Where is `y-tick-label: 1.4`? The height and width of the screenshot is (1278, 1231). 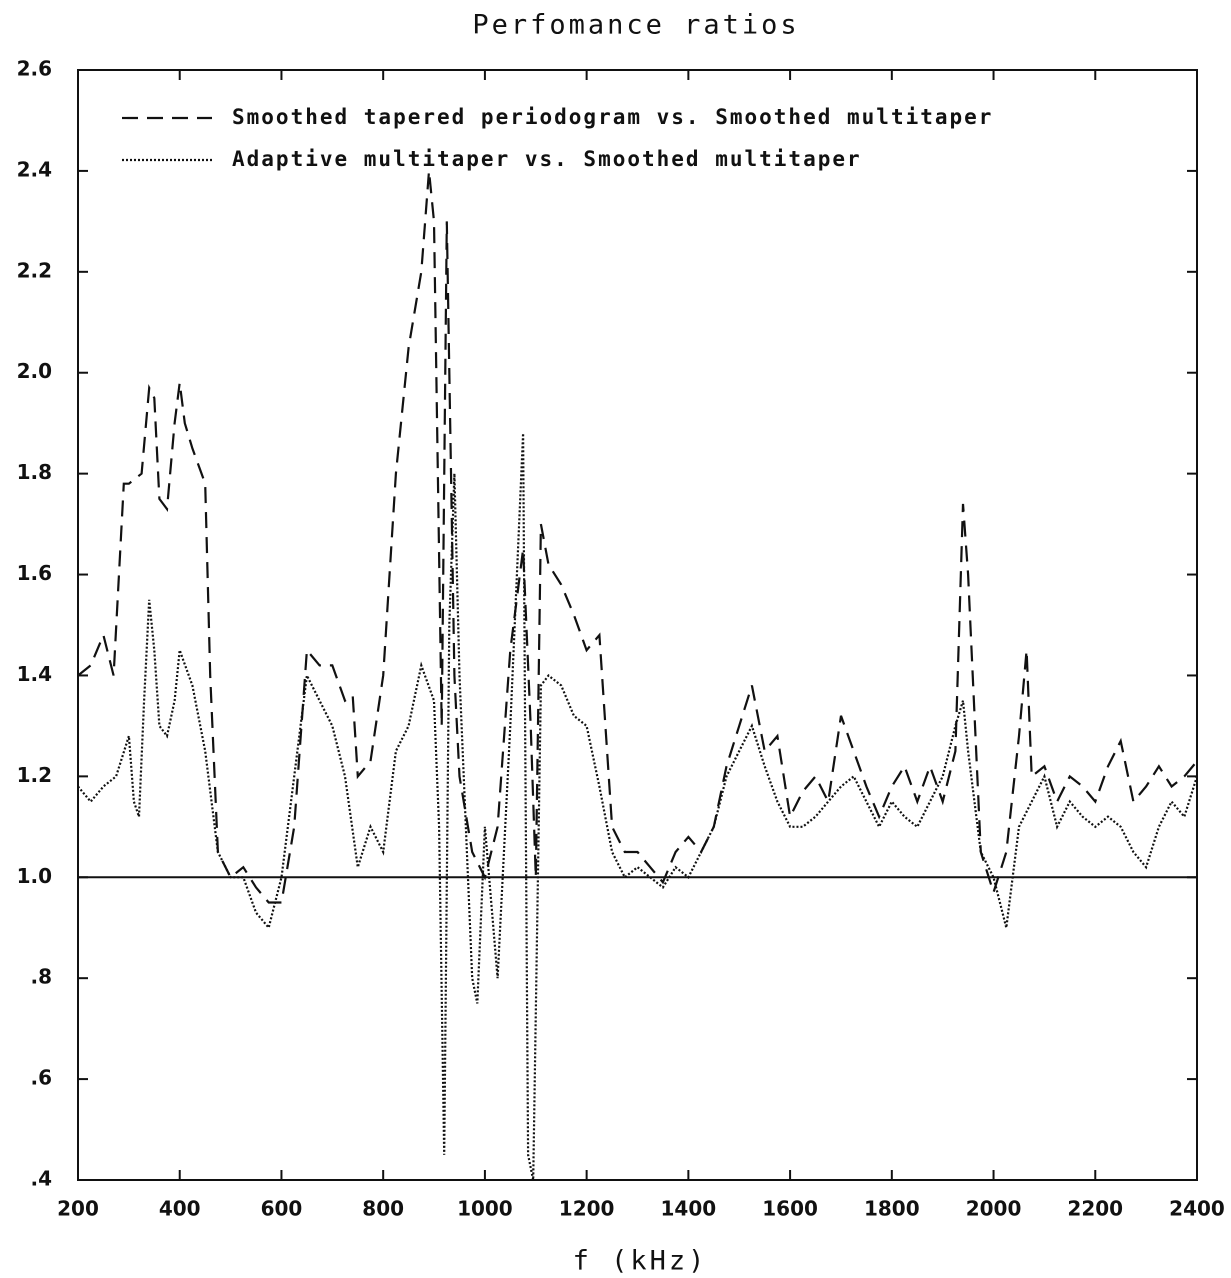
y-tick-label: 1.4 is located at coordinates (34, 674).